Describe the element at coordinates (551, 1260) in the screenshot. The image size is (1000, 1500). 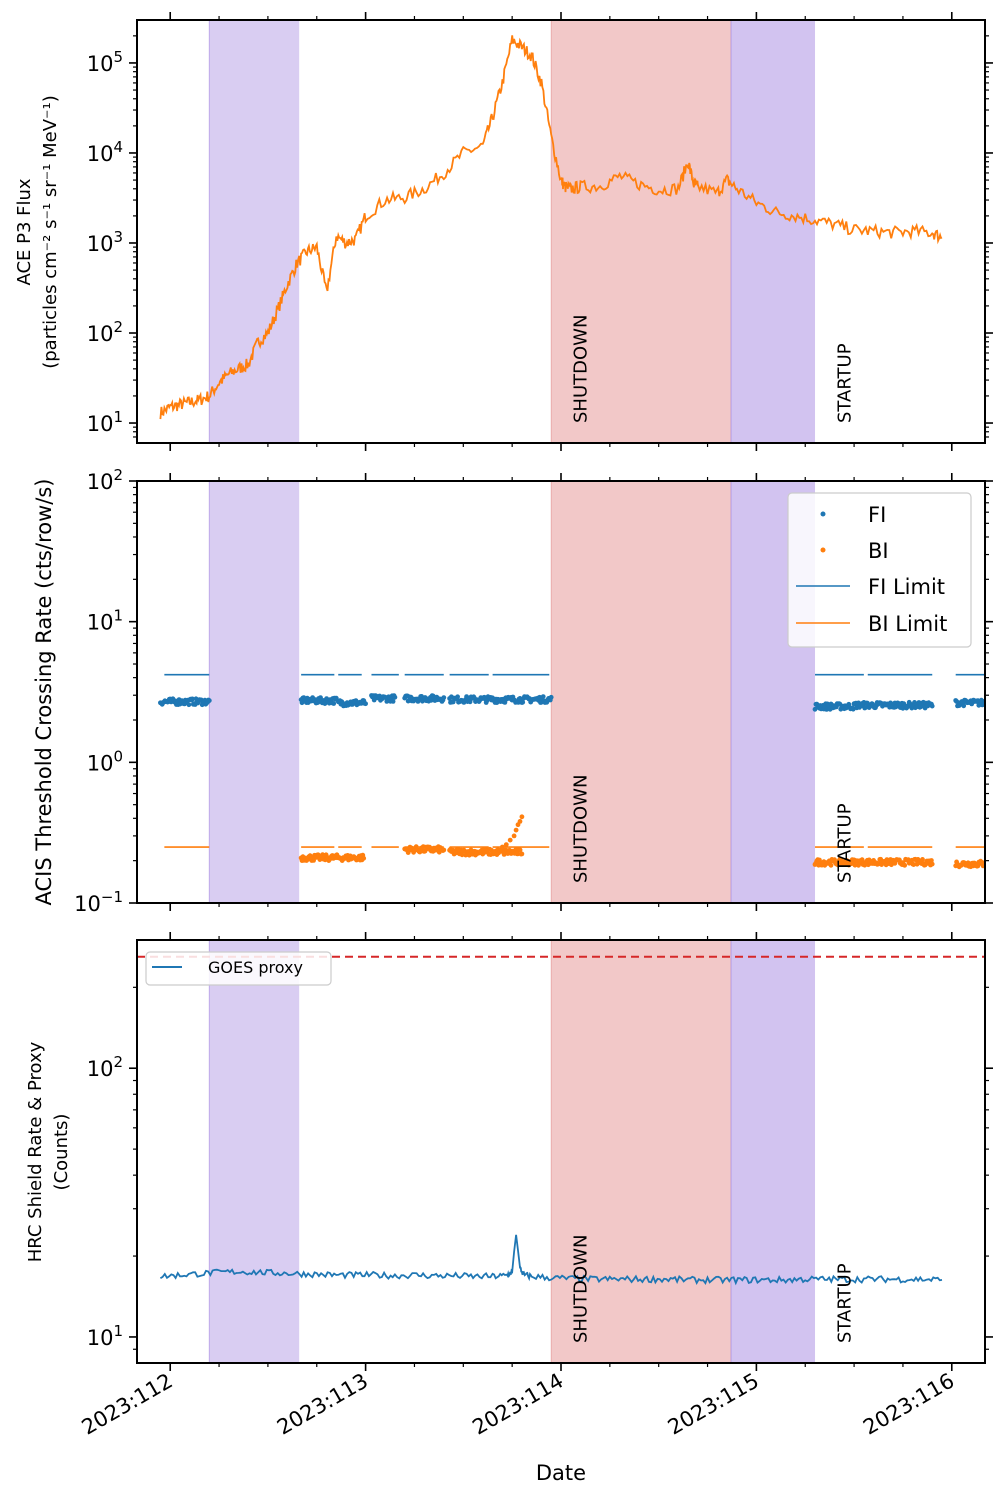
I see `goes-proxy-line` at that location.